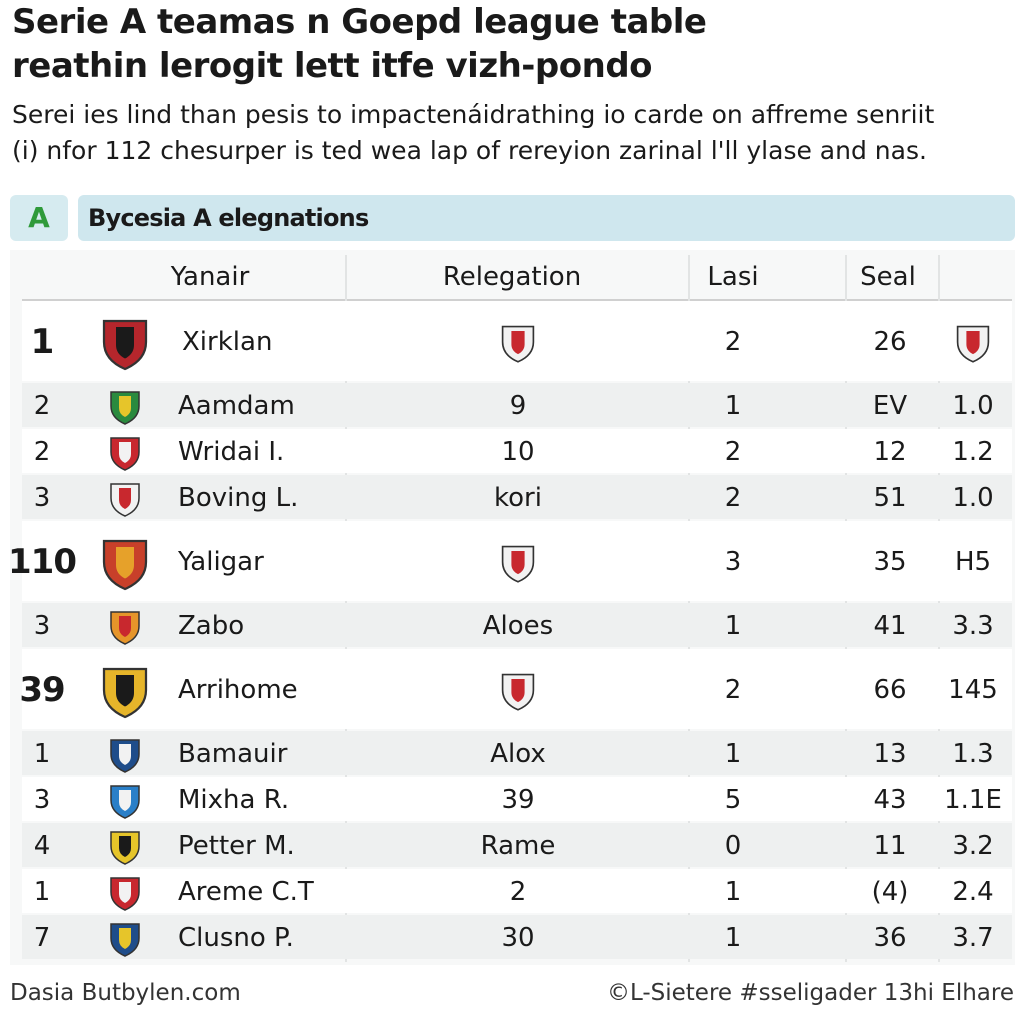  Describe the element at coordinates (246, 892) in the screenshot. I see `team-name: Areme C.T` at that location.